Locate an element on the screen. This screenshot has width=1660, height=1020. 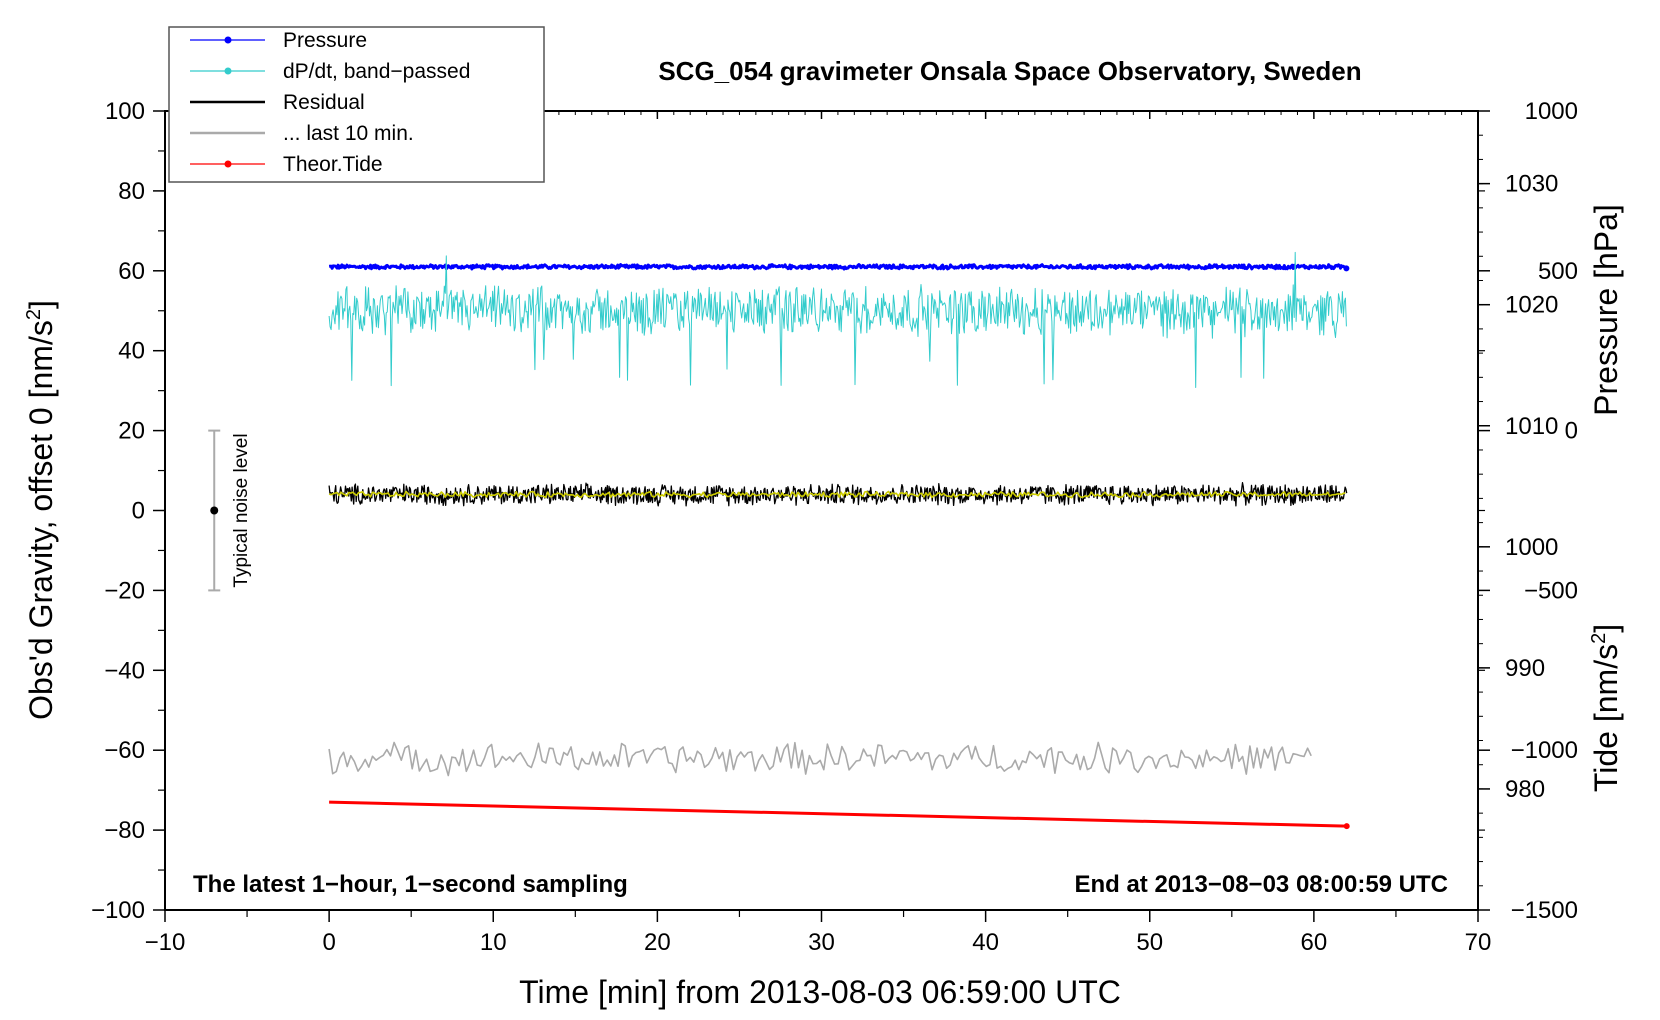
legend-label: Theor.Tide is located at coordinates (333, 164).